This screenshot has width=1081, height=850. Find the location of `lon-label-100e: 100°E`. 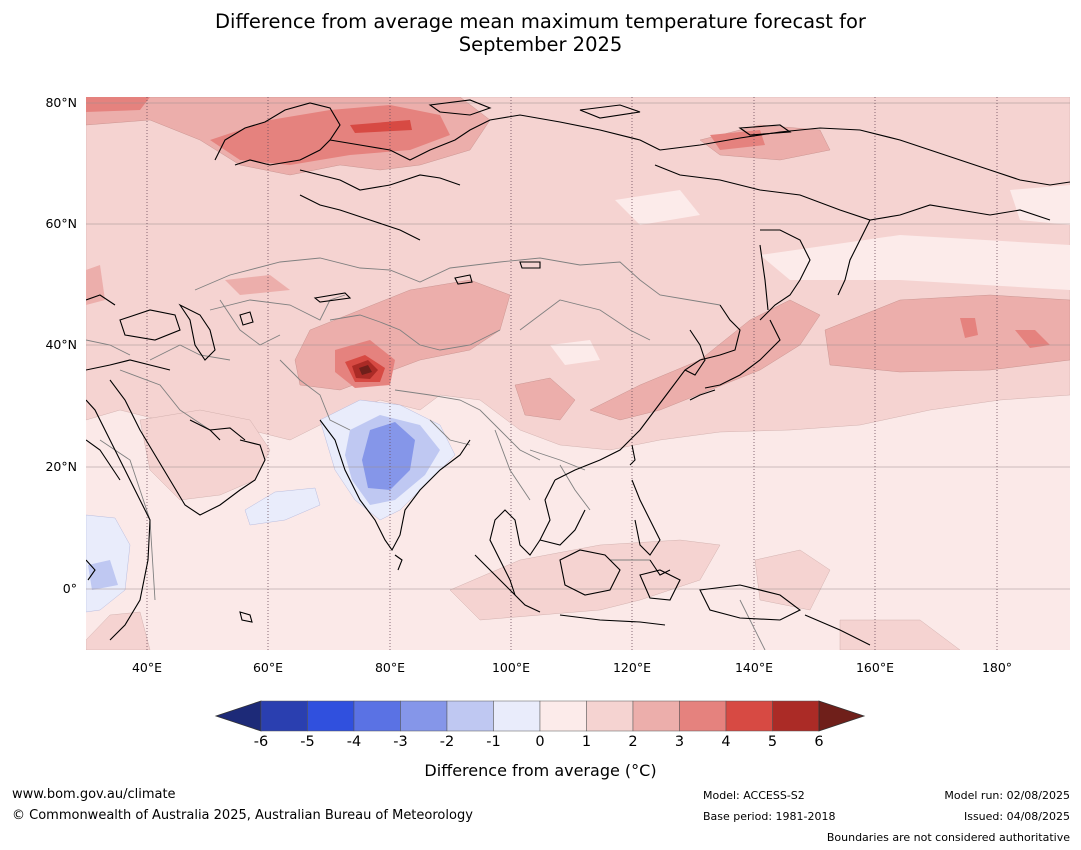

lon-label-100e: 100°E is located at coordinates (510, 667).